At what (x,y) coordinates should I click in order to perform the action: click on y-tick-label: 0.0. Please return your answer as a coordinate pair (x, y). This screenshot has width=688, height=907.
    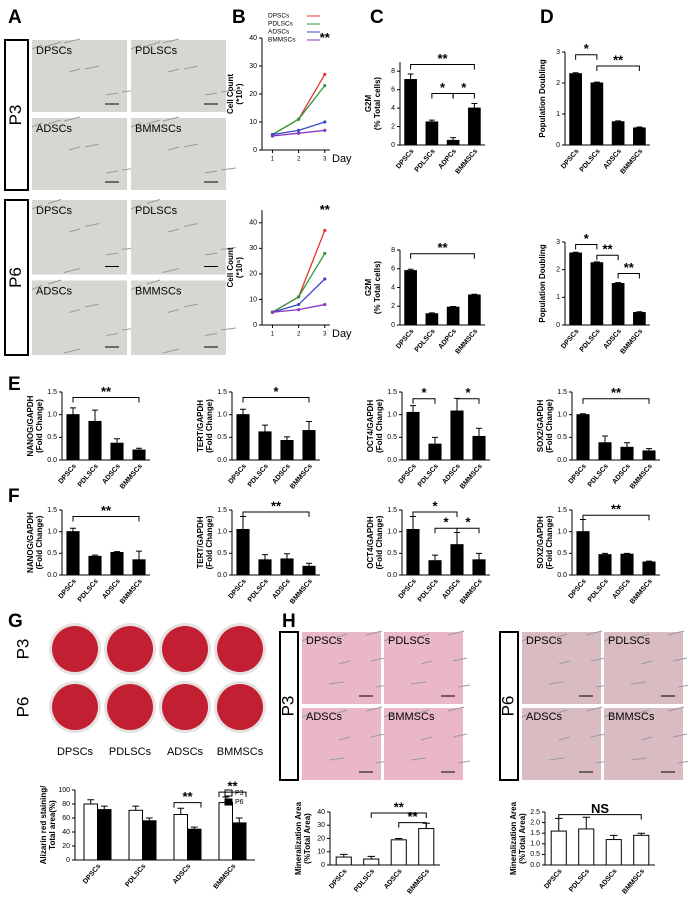
    Looking at the image, I should click on (392, 575).